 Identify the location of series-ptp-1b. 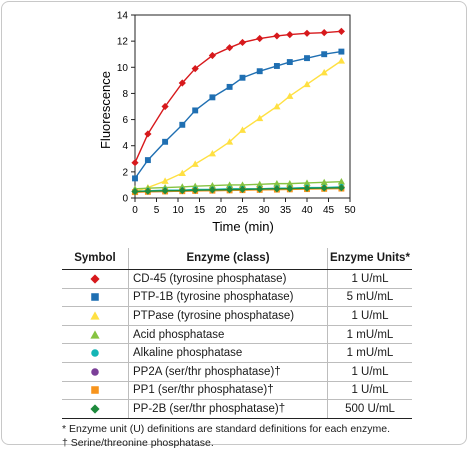
(238, 115).